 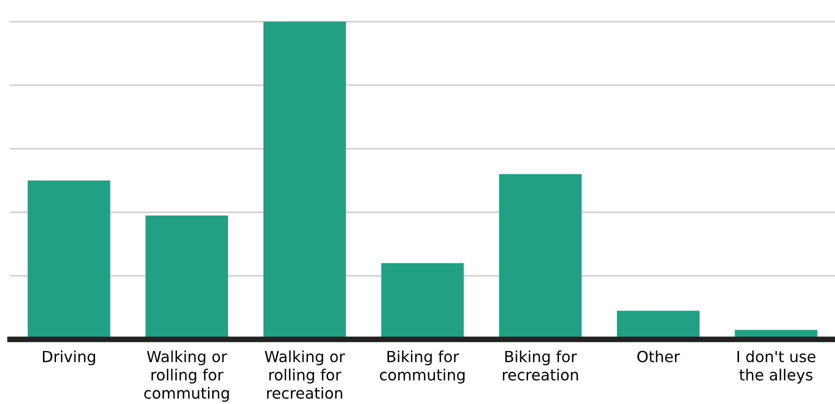 I want to click on x-tick-label: Walking or rolling for commuting, so click(x=186, y=376).